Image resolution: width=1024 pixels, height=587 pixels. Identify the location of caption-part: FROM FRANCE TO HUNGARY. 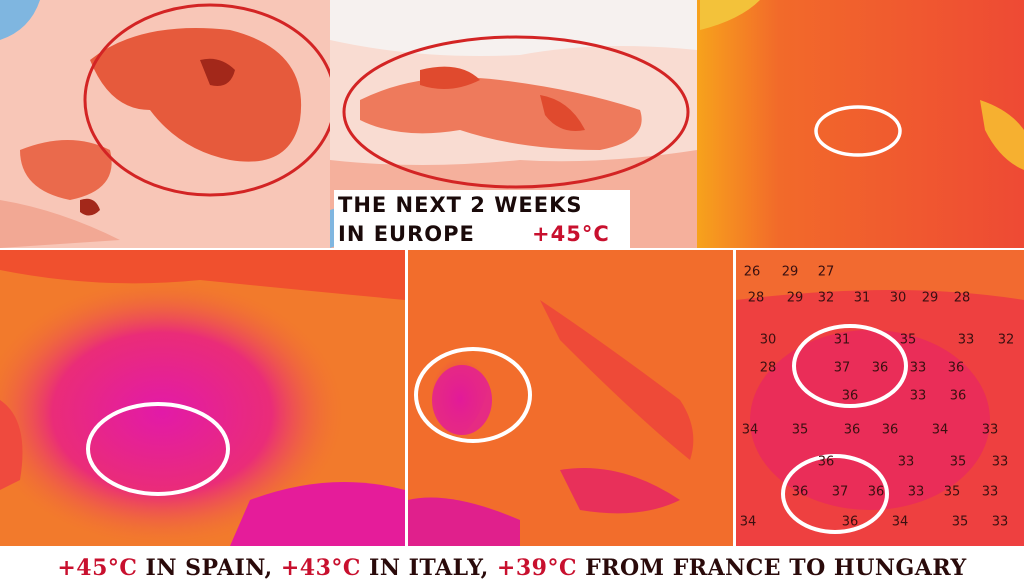
(772, 568).